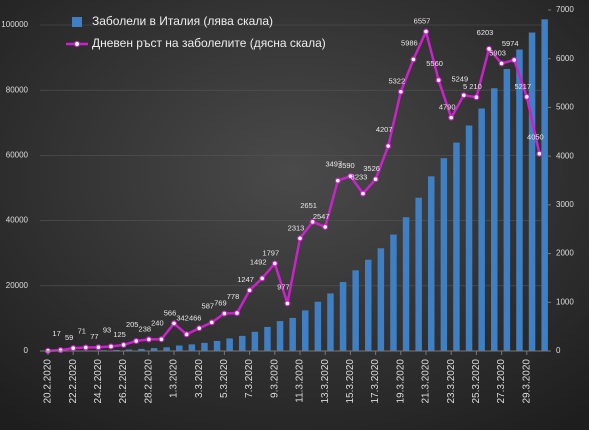  I want to click on y-tick-label: 80000, so click(17, 89).